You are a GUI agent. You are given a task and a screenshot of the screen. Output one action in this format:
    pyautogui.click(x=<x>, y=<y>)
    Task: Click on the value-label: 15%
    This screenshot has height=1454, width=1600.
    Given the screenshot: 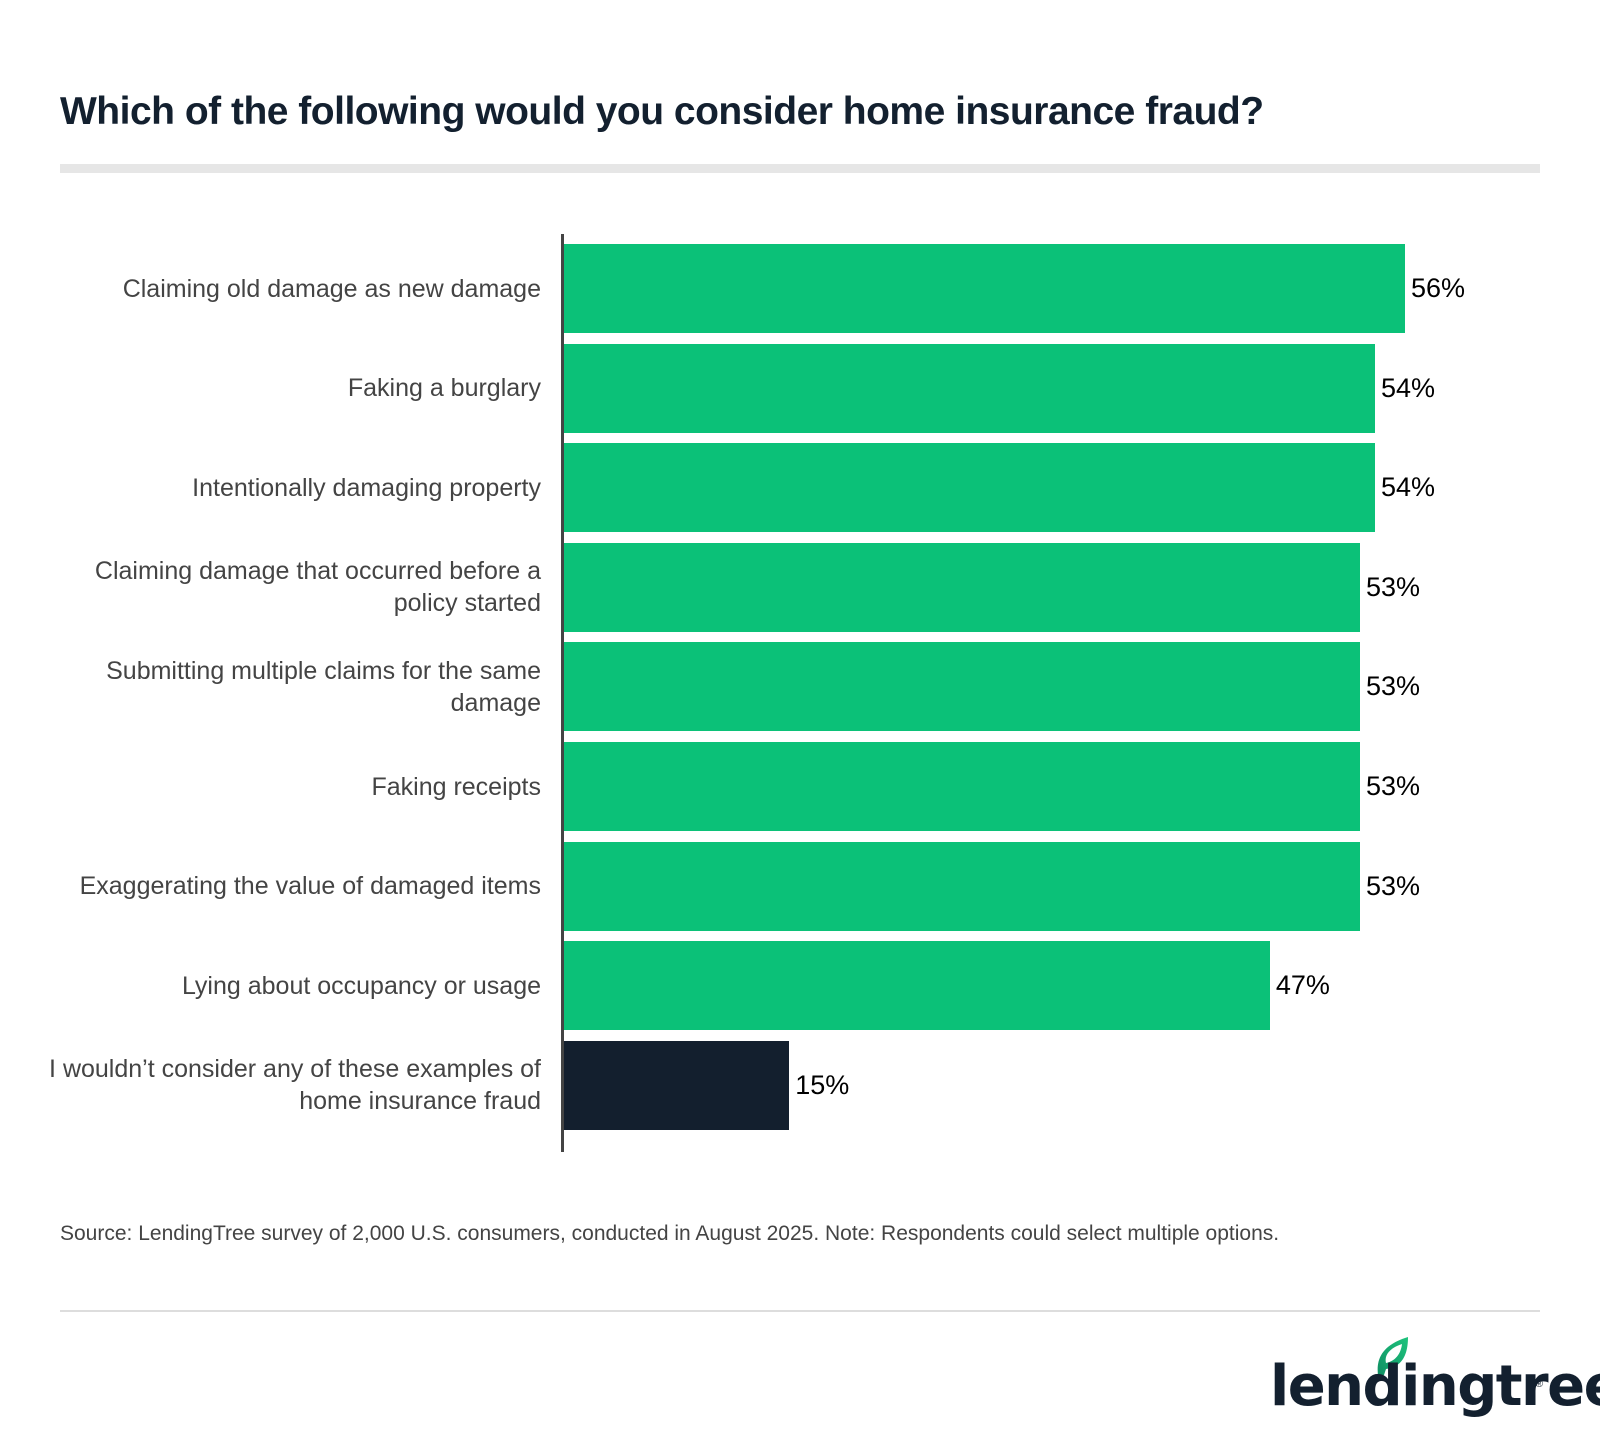 What is the action you would take?
    pyautogui.click(x=822, y=1084)
    